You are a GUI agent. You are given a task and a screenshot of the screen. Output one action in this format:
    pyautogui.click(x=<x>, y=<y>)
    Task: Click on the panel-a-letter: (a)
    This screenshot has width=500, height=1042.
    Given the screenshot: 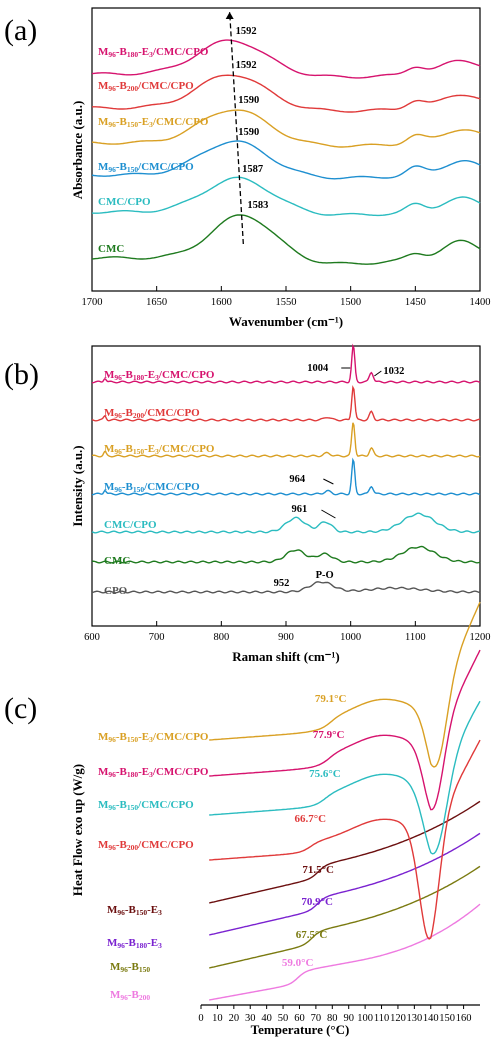 What is the action you would take?
    pyautogui.click(x=20, y=30)
    